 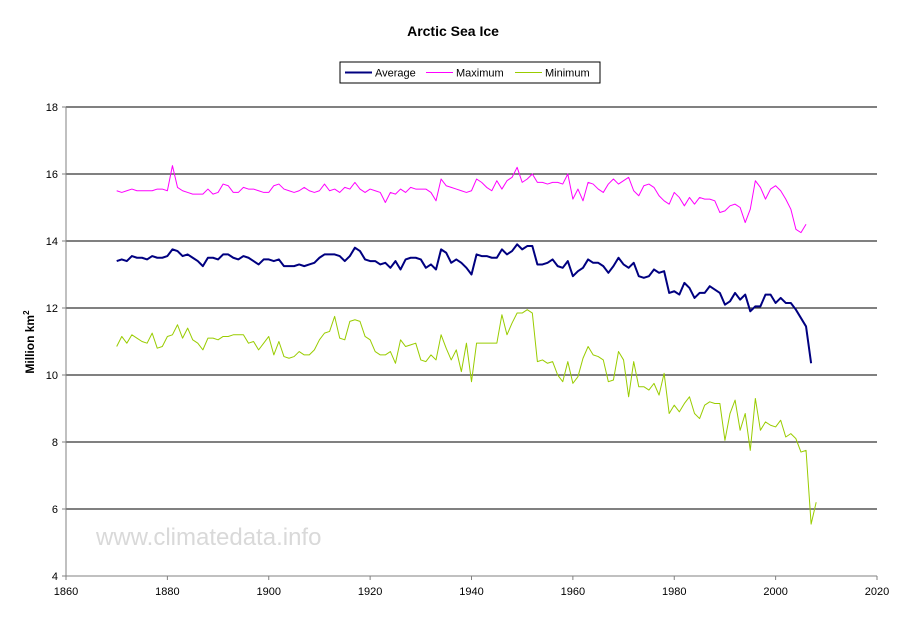 What do you see at coordinates (877, 592) in the screenshot?
I see `x-tick-label-2020: 2020` at bounding box center [877, 592].